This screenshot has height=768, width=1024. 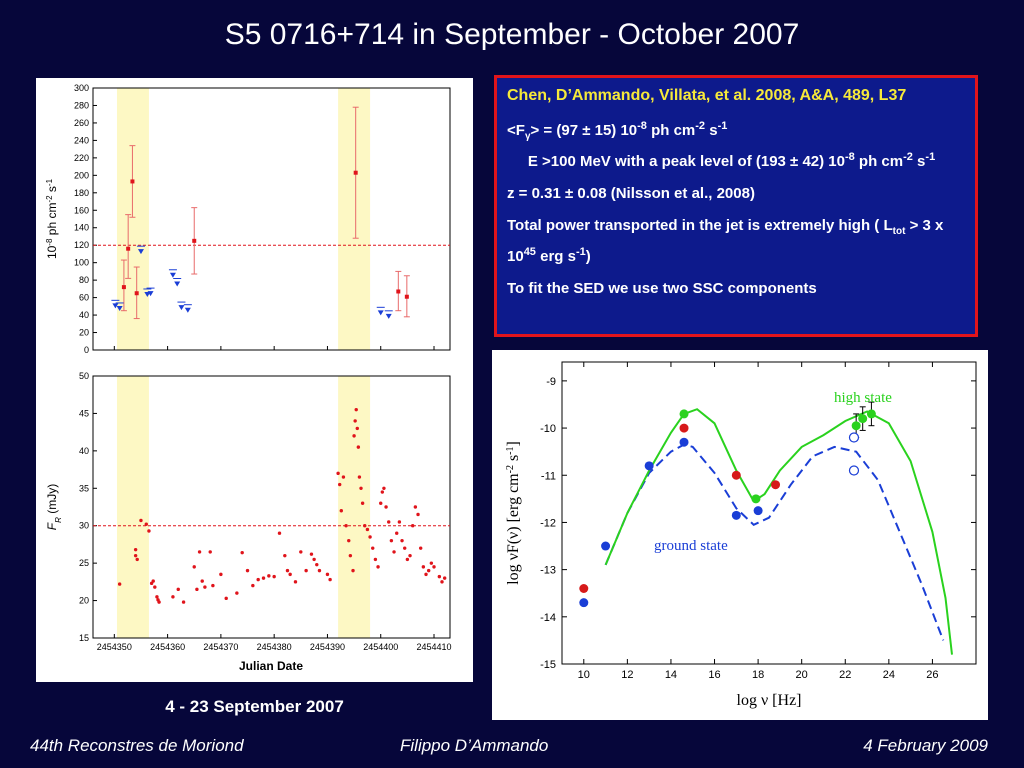 What do you see at coordinates (736, 475) in the screenshot?
I see `intermediate-state-point` at bounding box center [736, 475].